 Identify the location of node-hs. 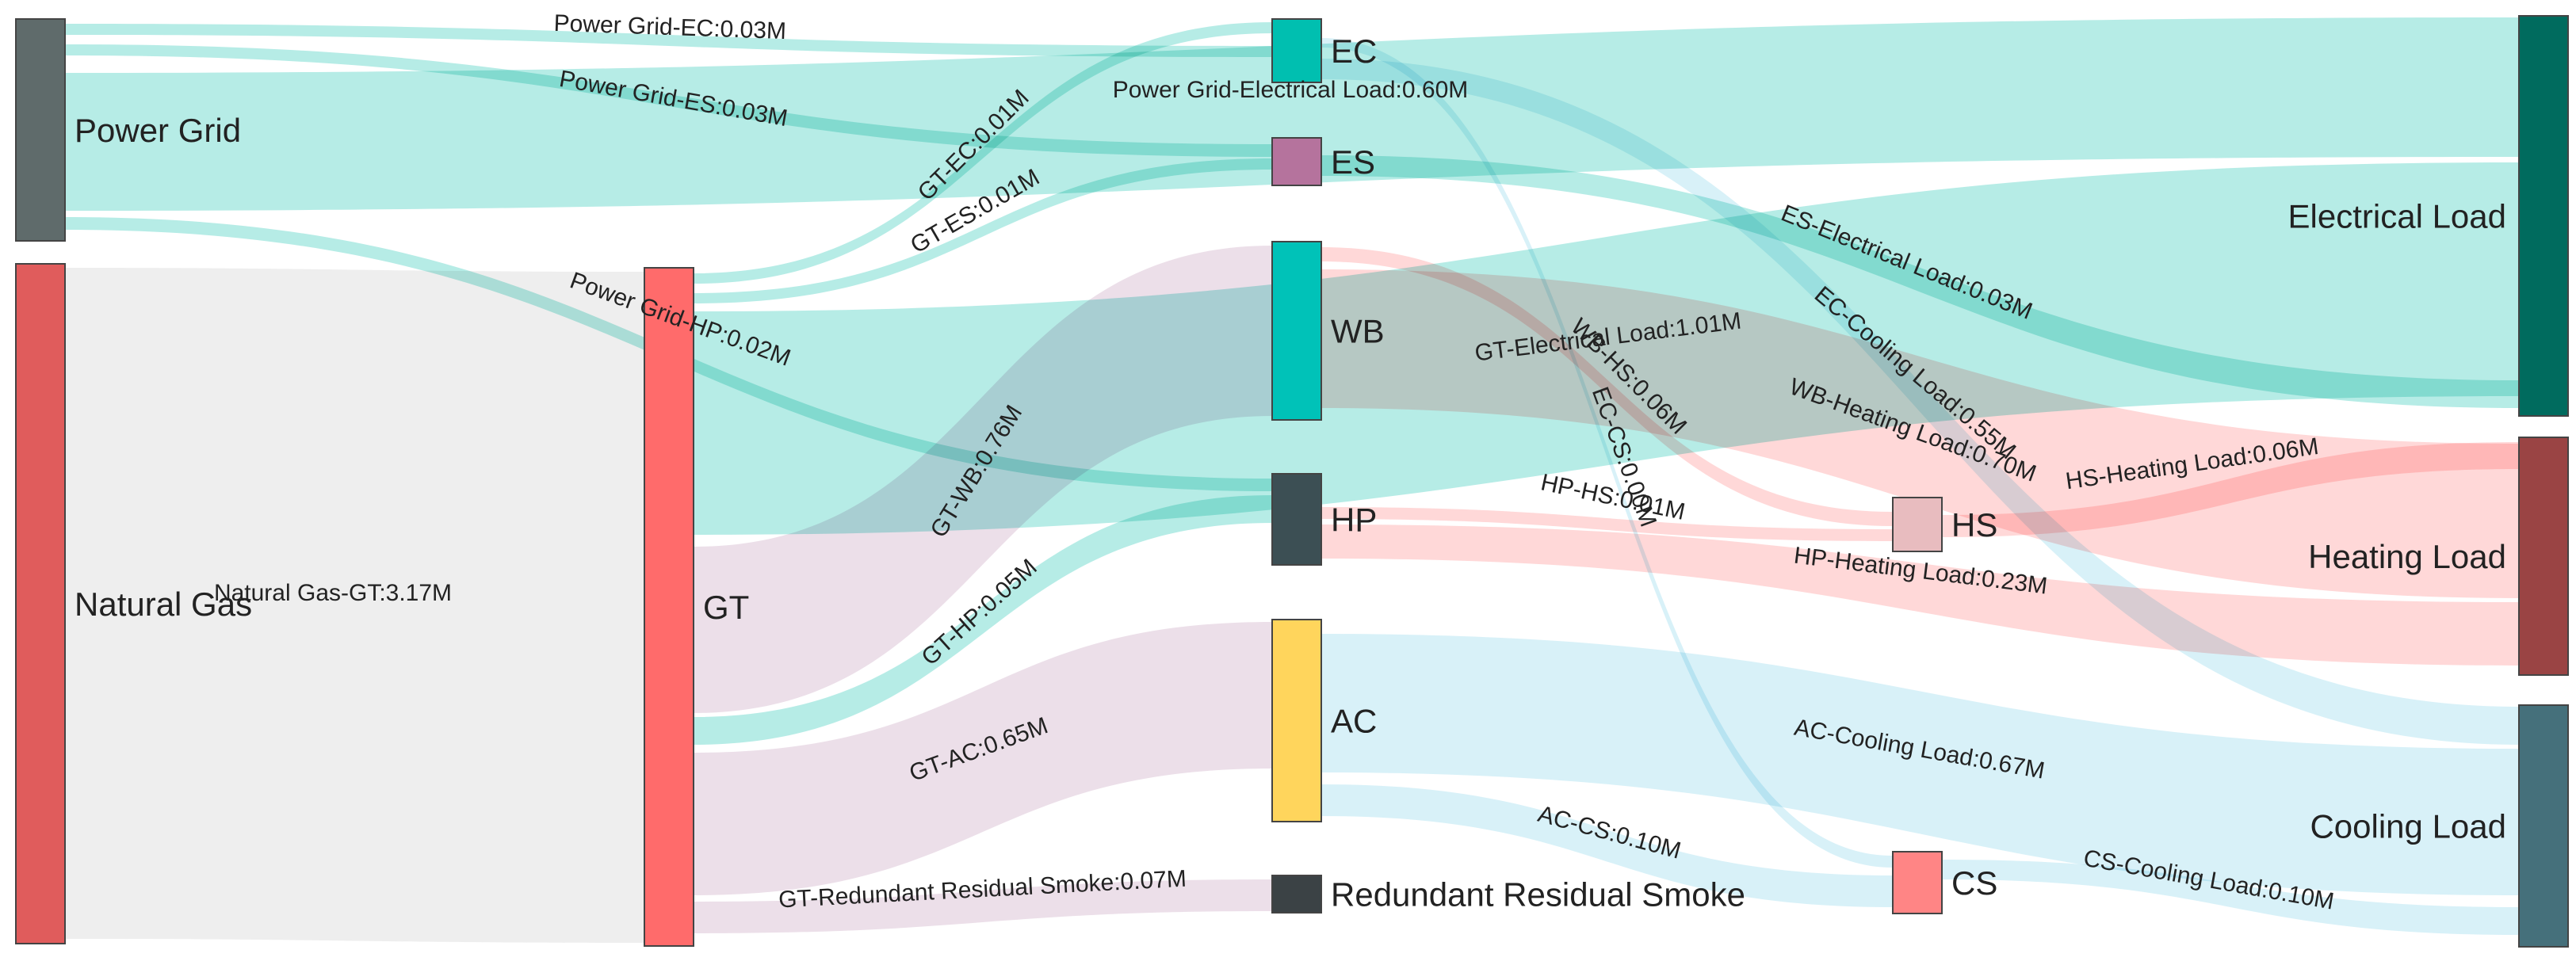
(1917, 524).